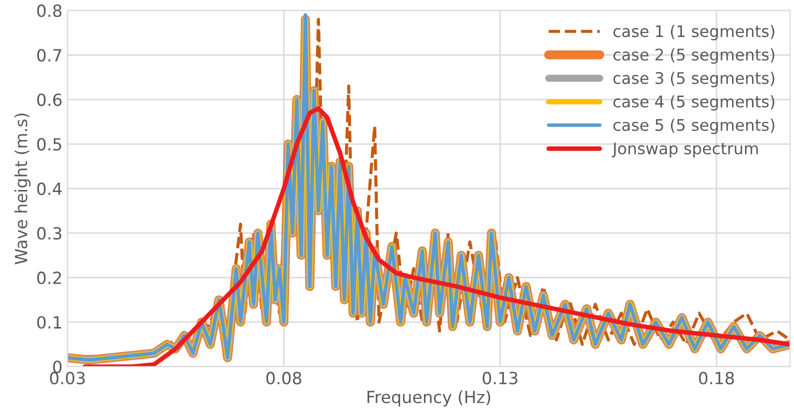 This screenshot has width=794, height=419. What do you see at coordinates (49, 55) in the screenshot?
I see `y-tick-label: 0.7` at bounding box center [49, 55].